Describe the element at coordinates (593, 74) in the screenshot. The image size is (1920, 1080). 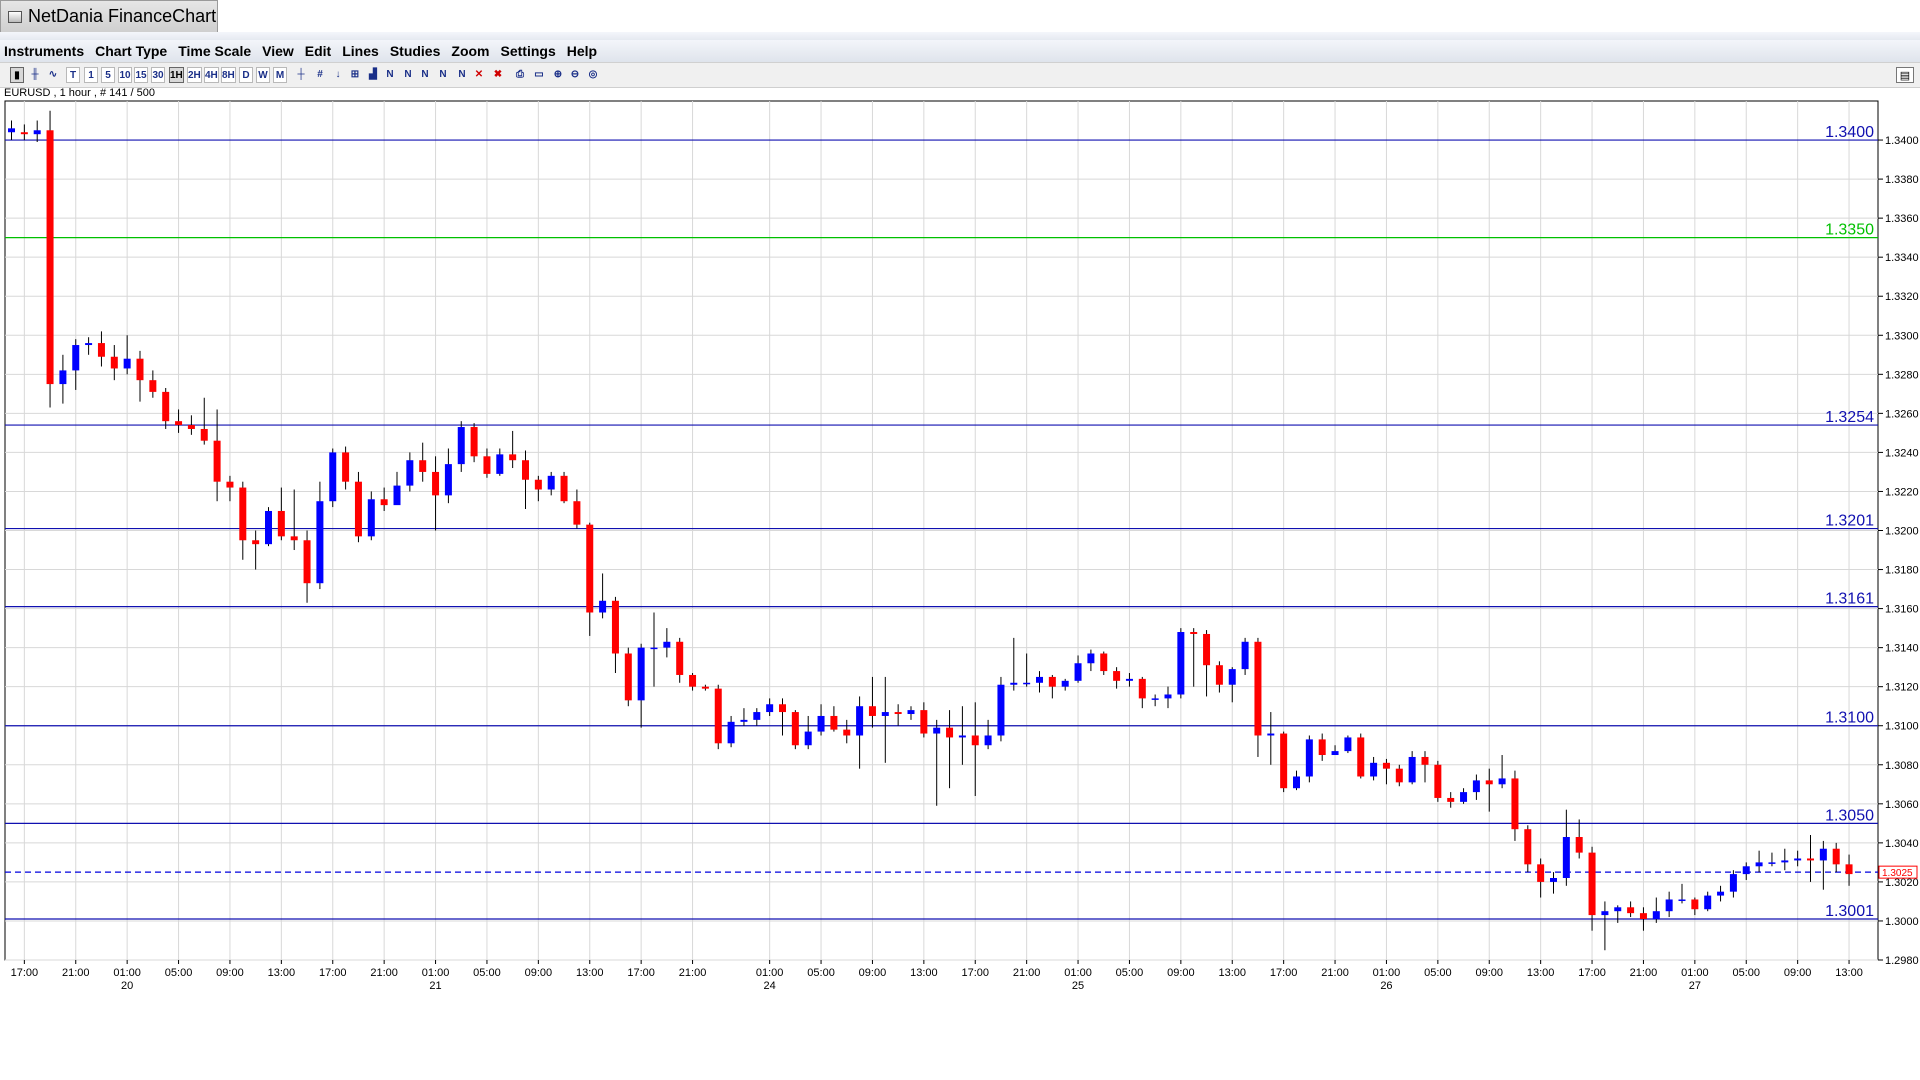
I see `zoom-reset-icon: ◎` at that location.